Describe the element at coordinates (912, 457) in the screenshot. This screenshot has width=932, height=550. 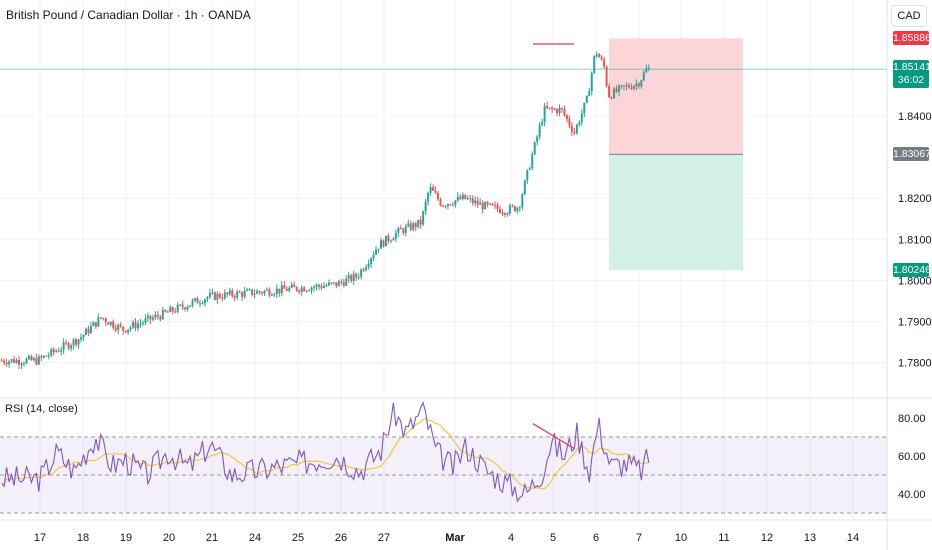
I see `rsi-tick-label: 60.00` at that location.